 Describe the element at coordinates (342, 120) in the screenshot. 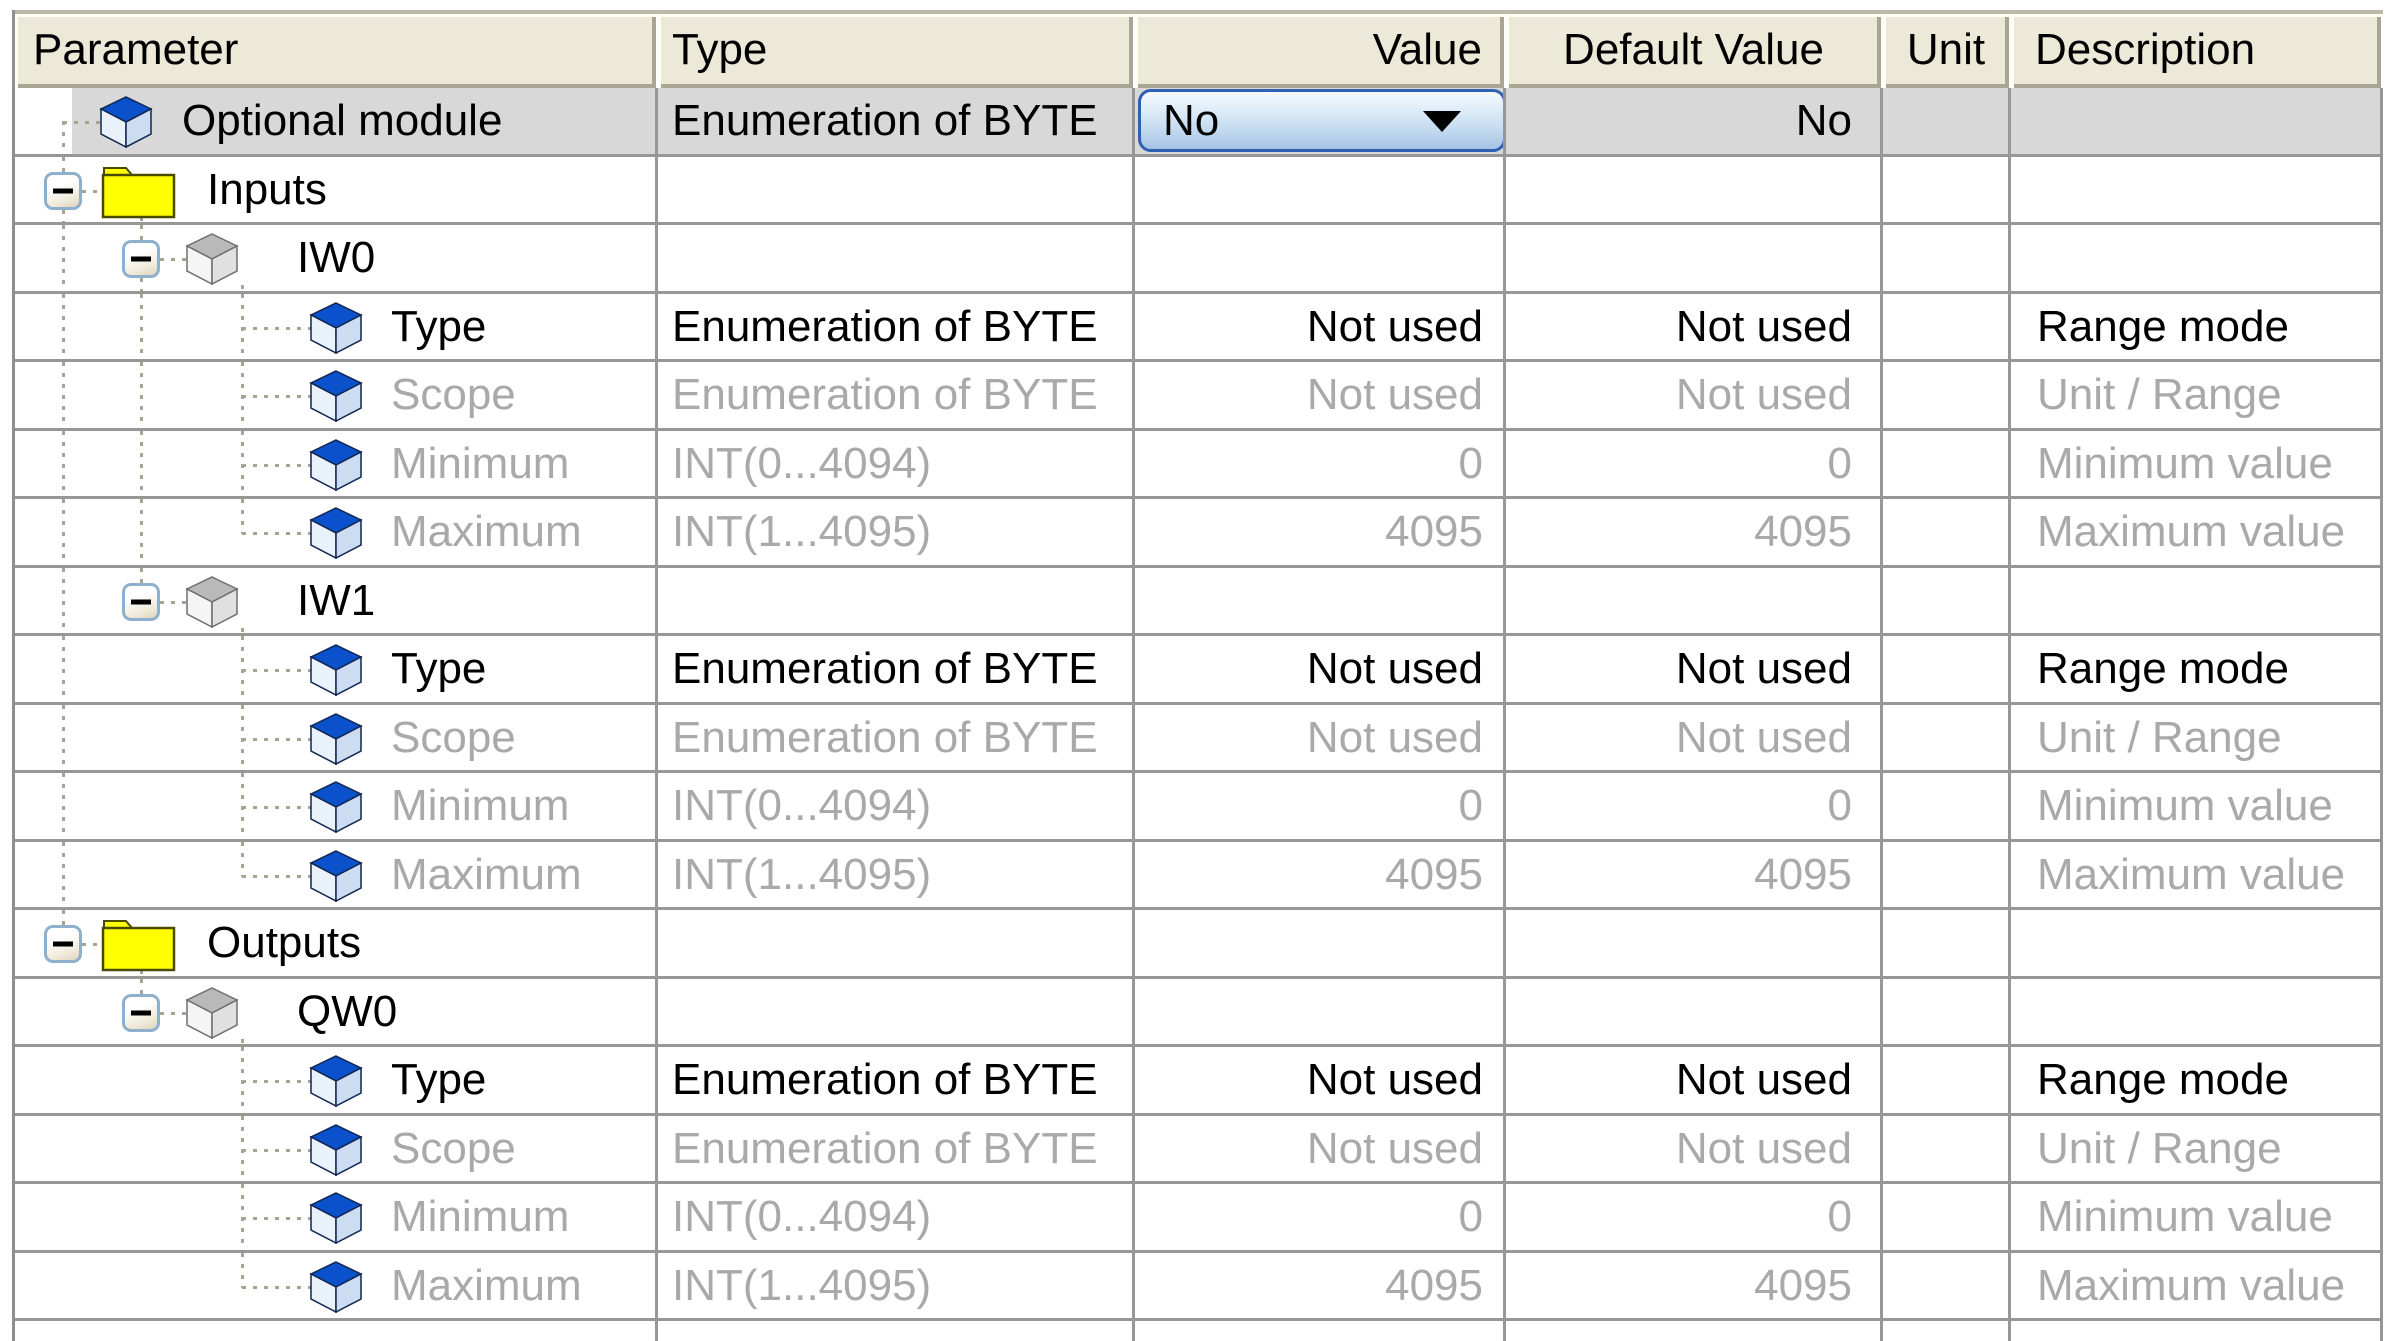

I see `parameter-label: Optional module` at that location.